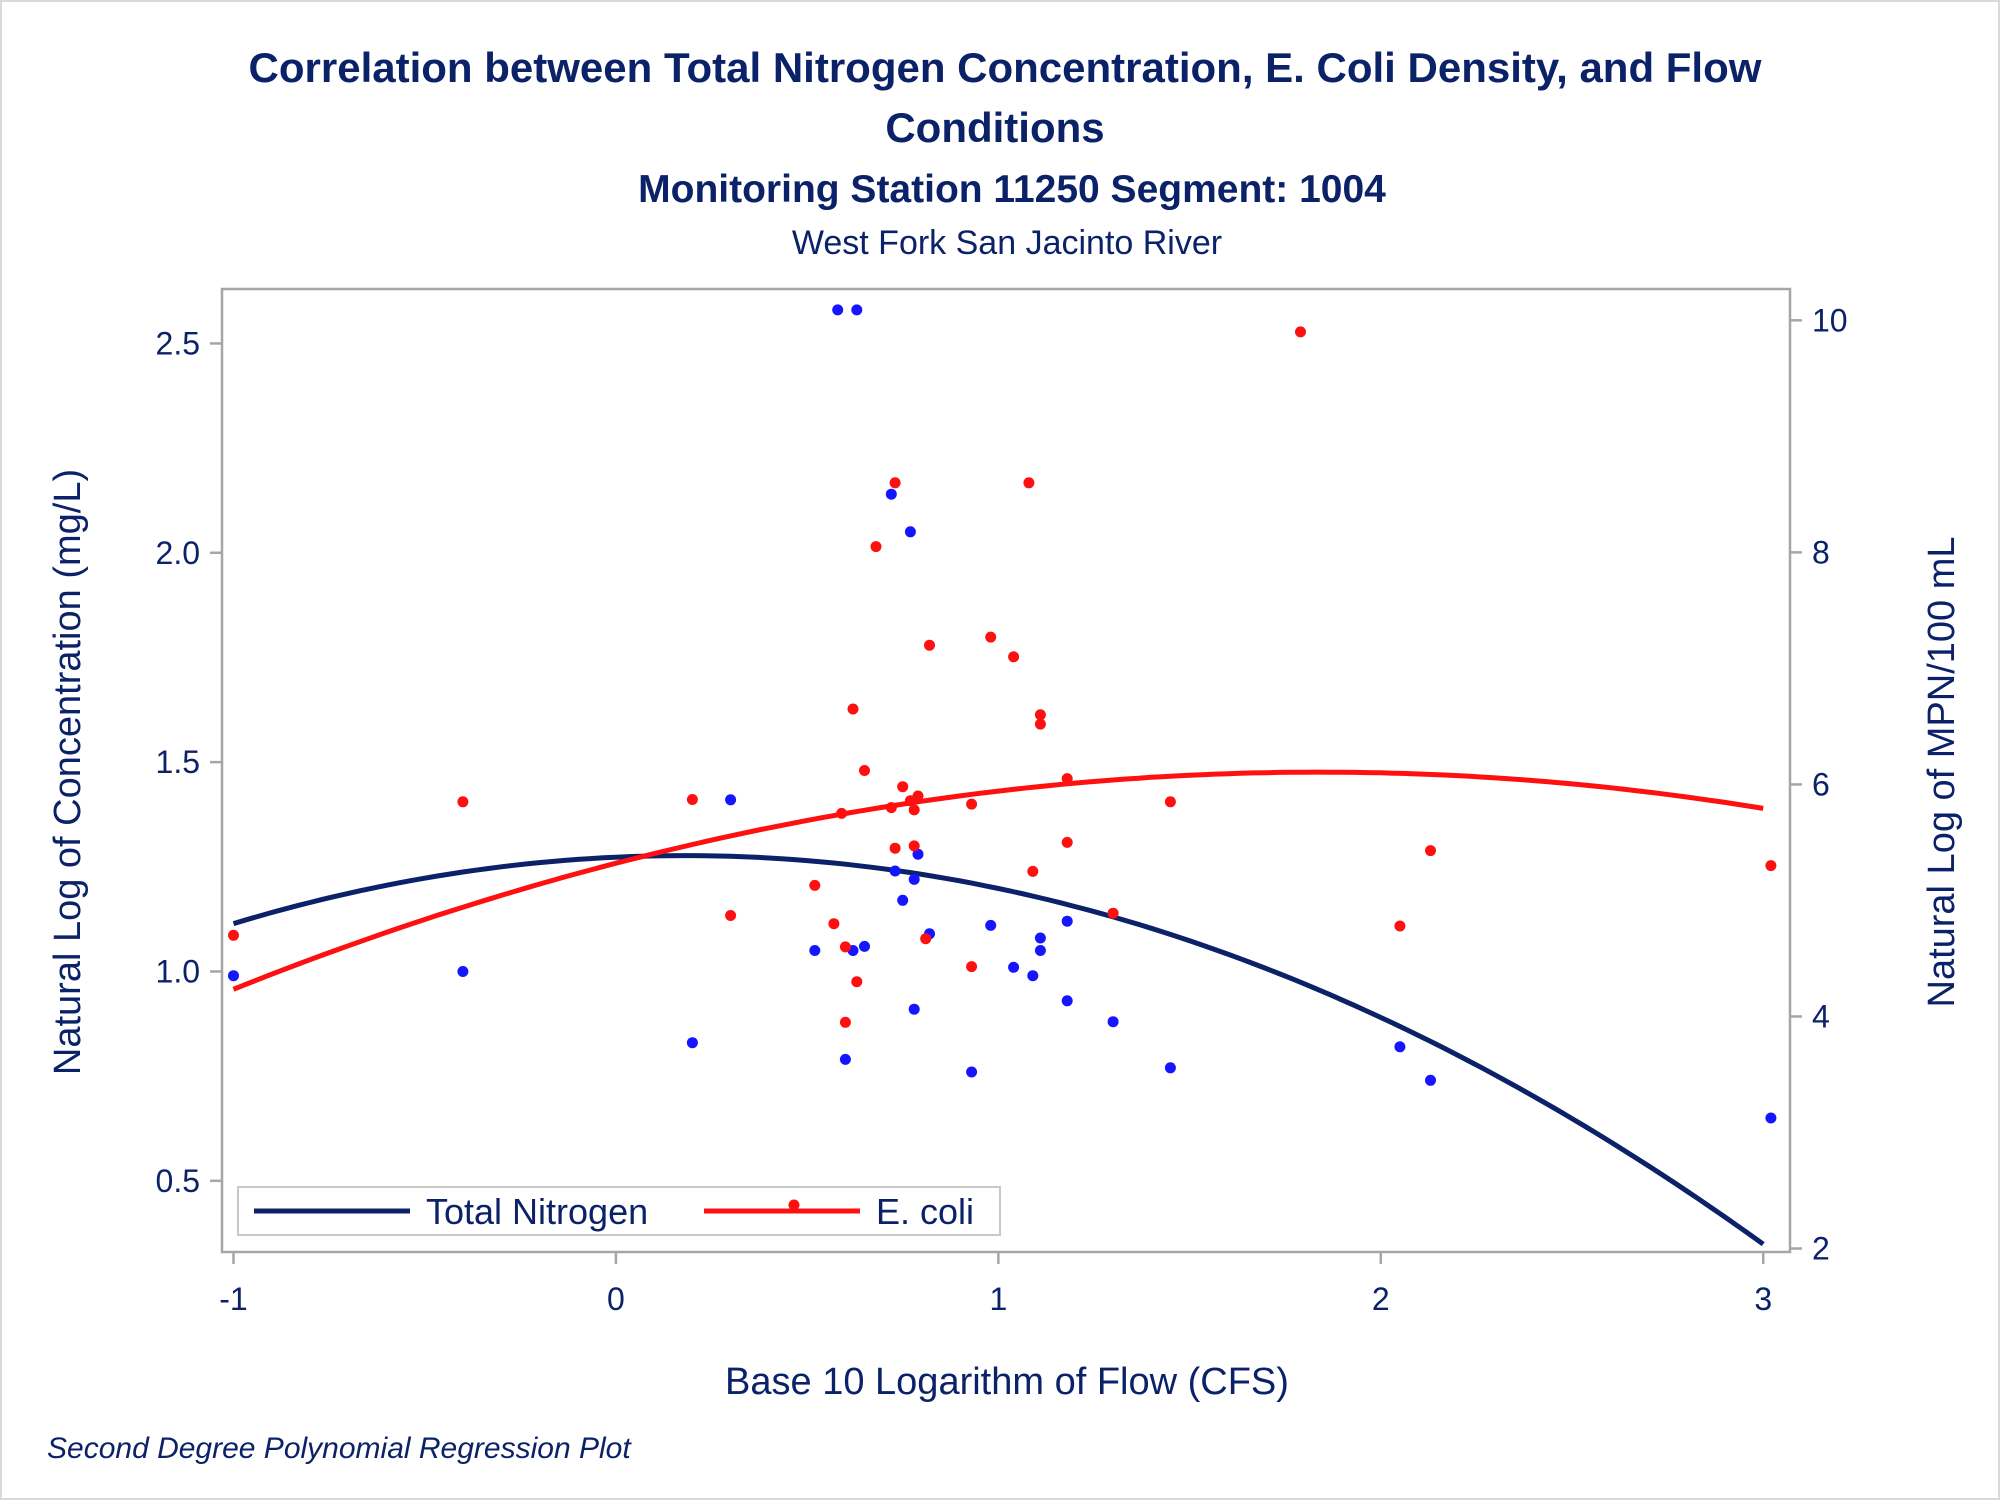  What do you see at coordinates (998, 880) in the screenshot?
I see `regression-curve-e-coli` at bounding box center [998, 880].